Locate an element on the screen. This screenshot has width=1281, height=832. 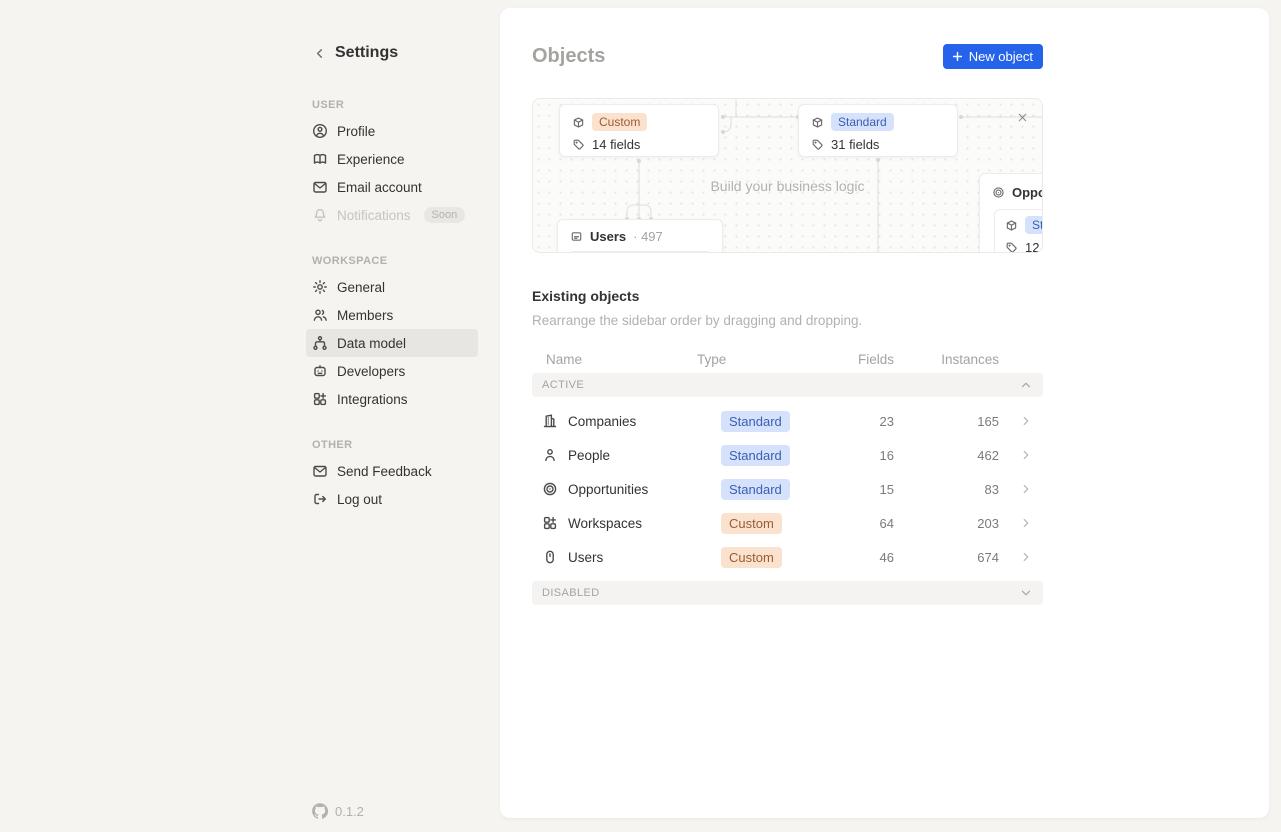
disabled-group-label: DISABLED is located at coordinates (571, 593).